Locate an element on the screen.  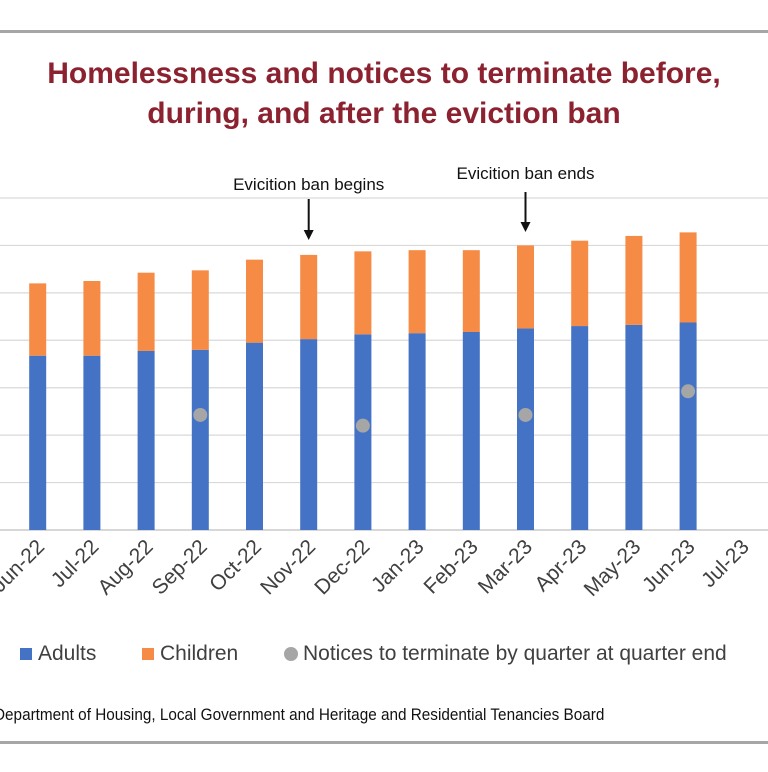
x-tick-label: May-23 is located at coordinates (613, 568).